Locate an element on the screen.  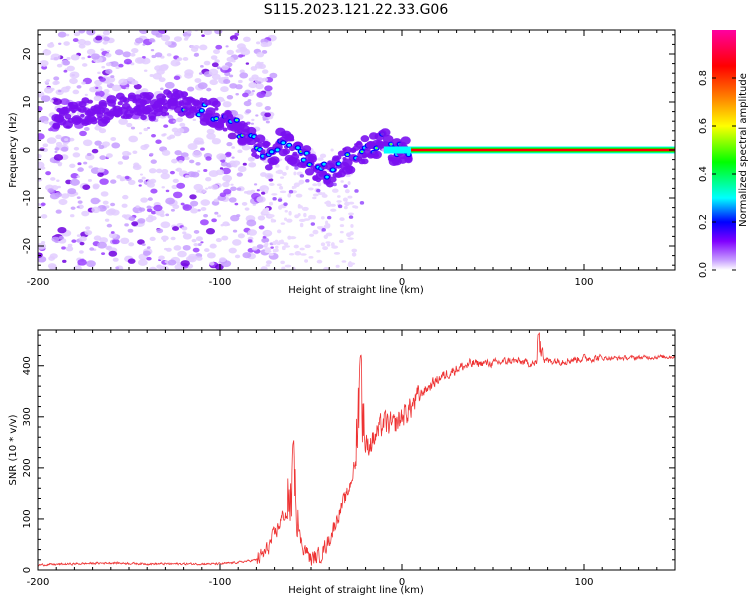
colorbar-tick-label: 0.8 is located at coordinates (703, 78).